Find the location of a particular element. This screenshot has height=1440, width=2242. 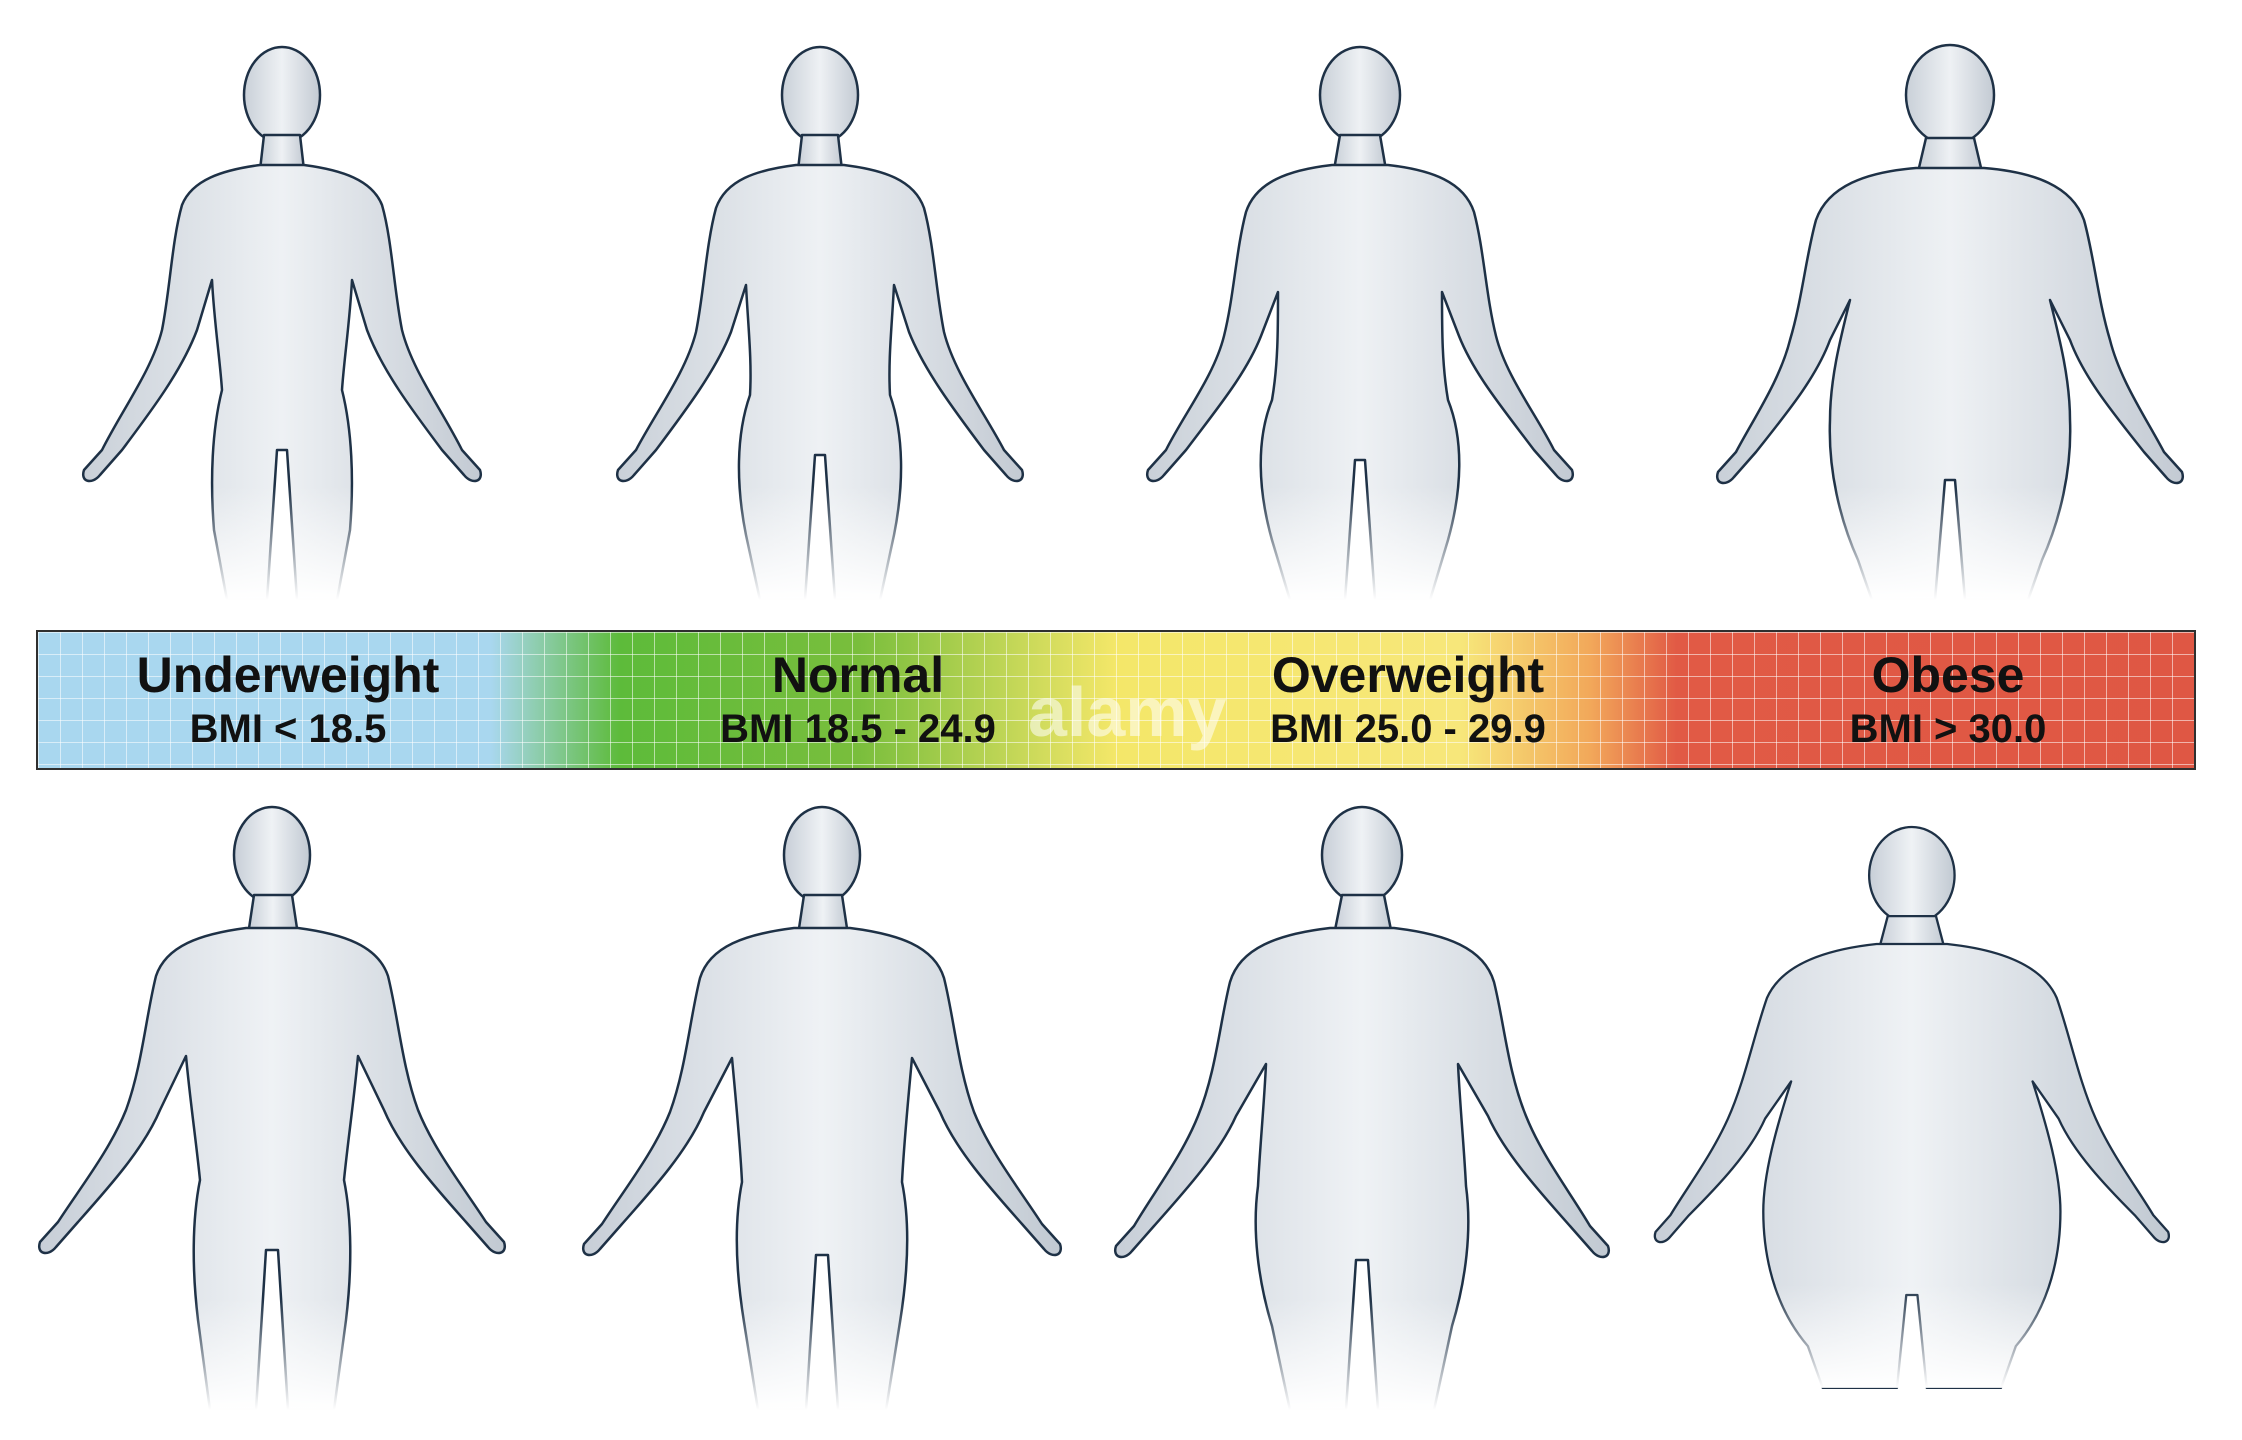

bmi-range-label: BMI > 30.0 is located at coordinates (1948, 729).